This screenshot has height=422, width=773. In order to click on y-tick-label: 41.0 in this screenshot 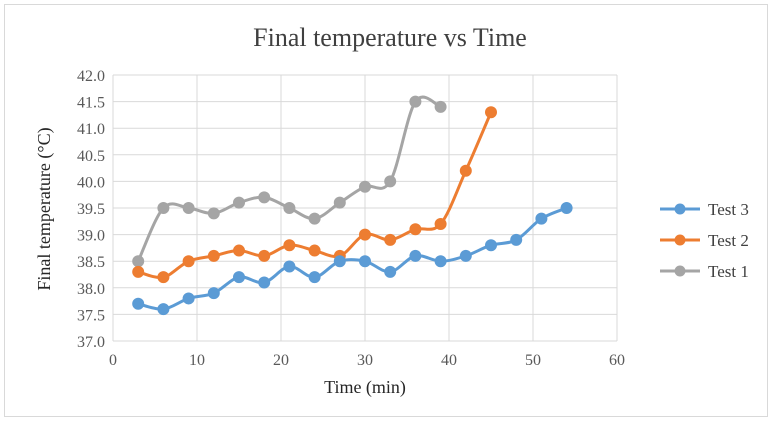, I will do `click(91, 129)`.